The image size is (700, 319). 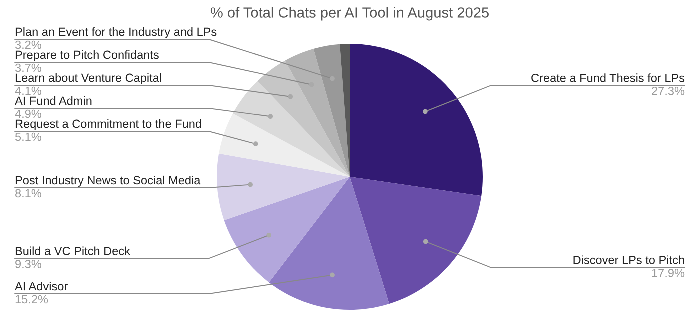 I want to click on slice-label: Discover LPs to Pitch, so click(x=629, y=260).